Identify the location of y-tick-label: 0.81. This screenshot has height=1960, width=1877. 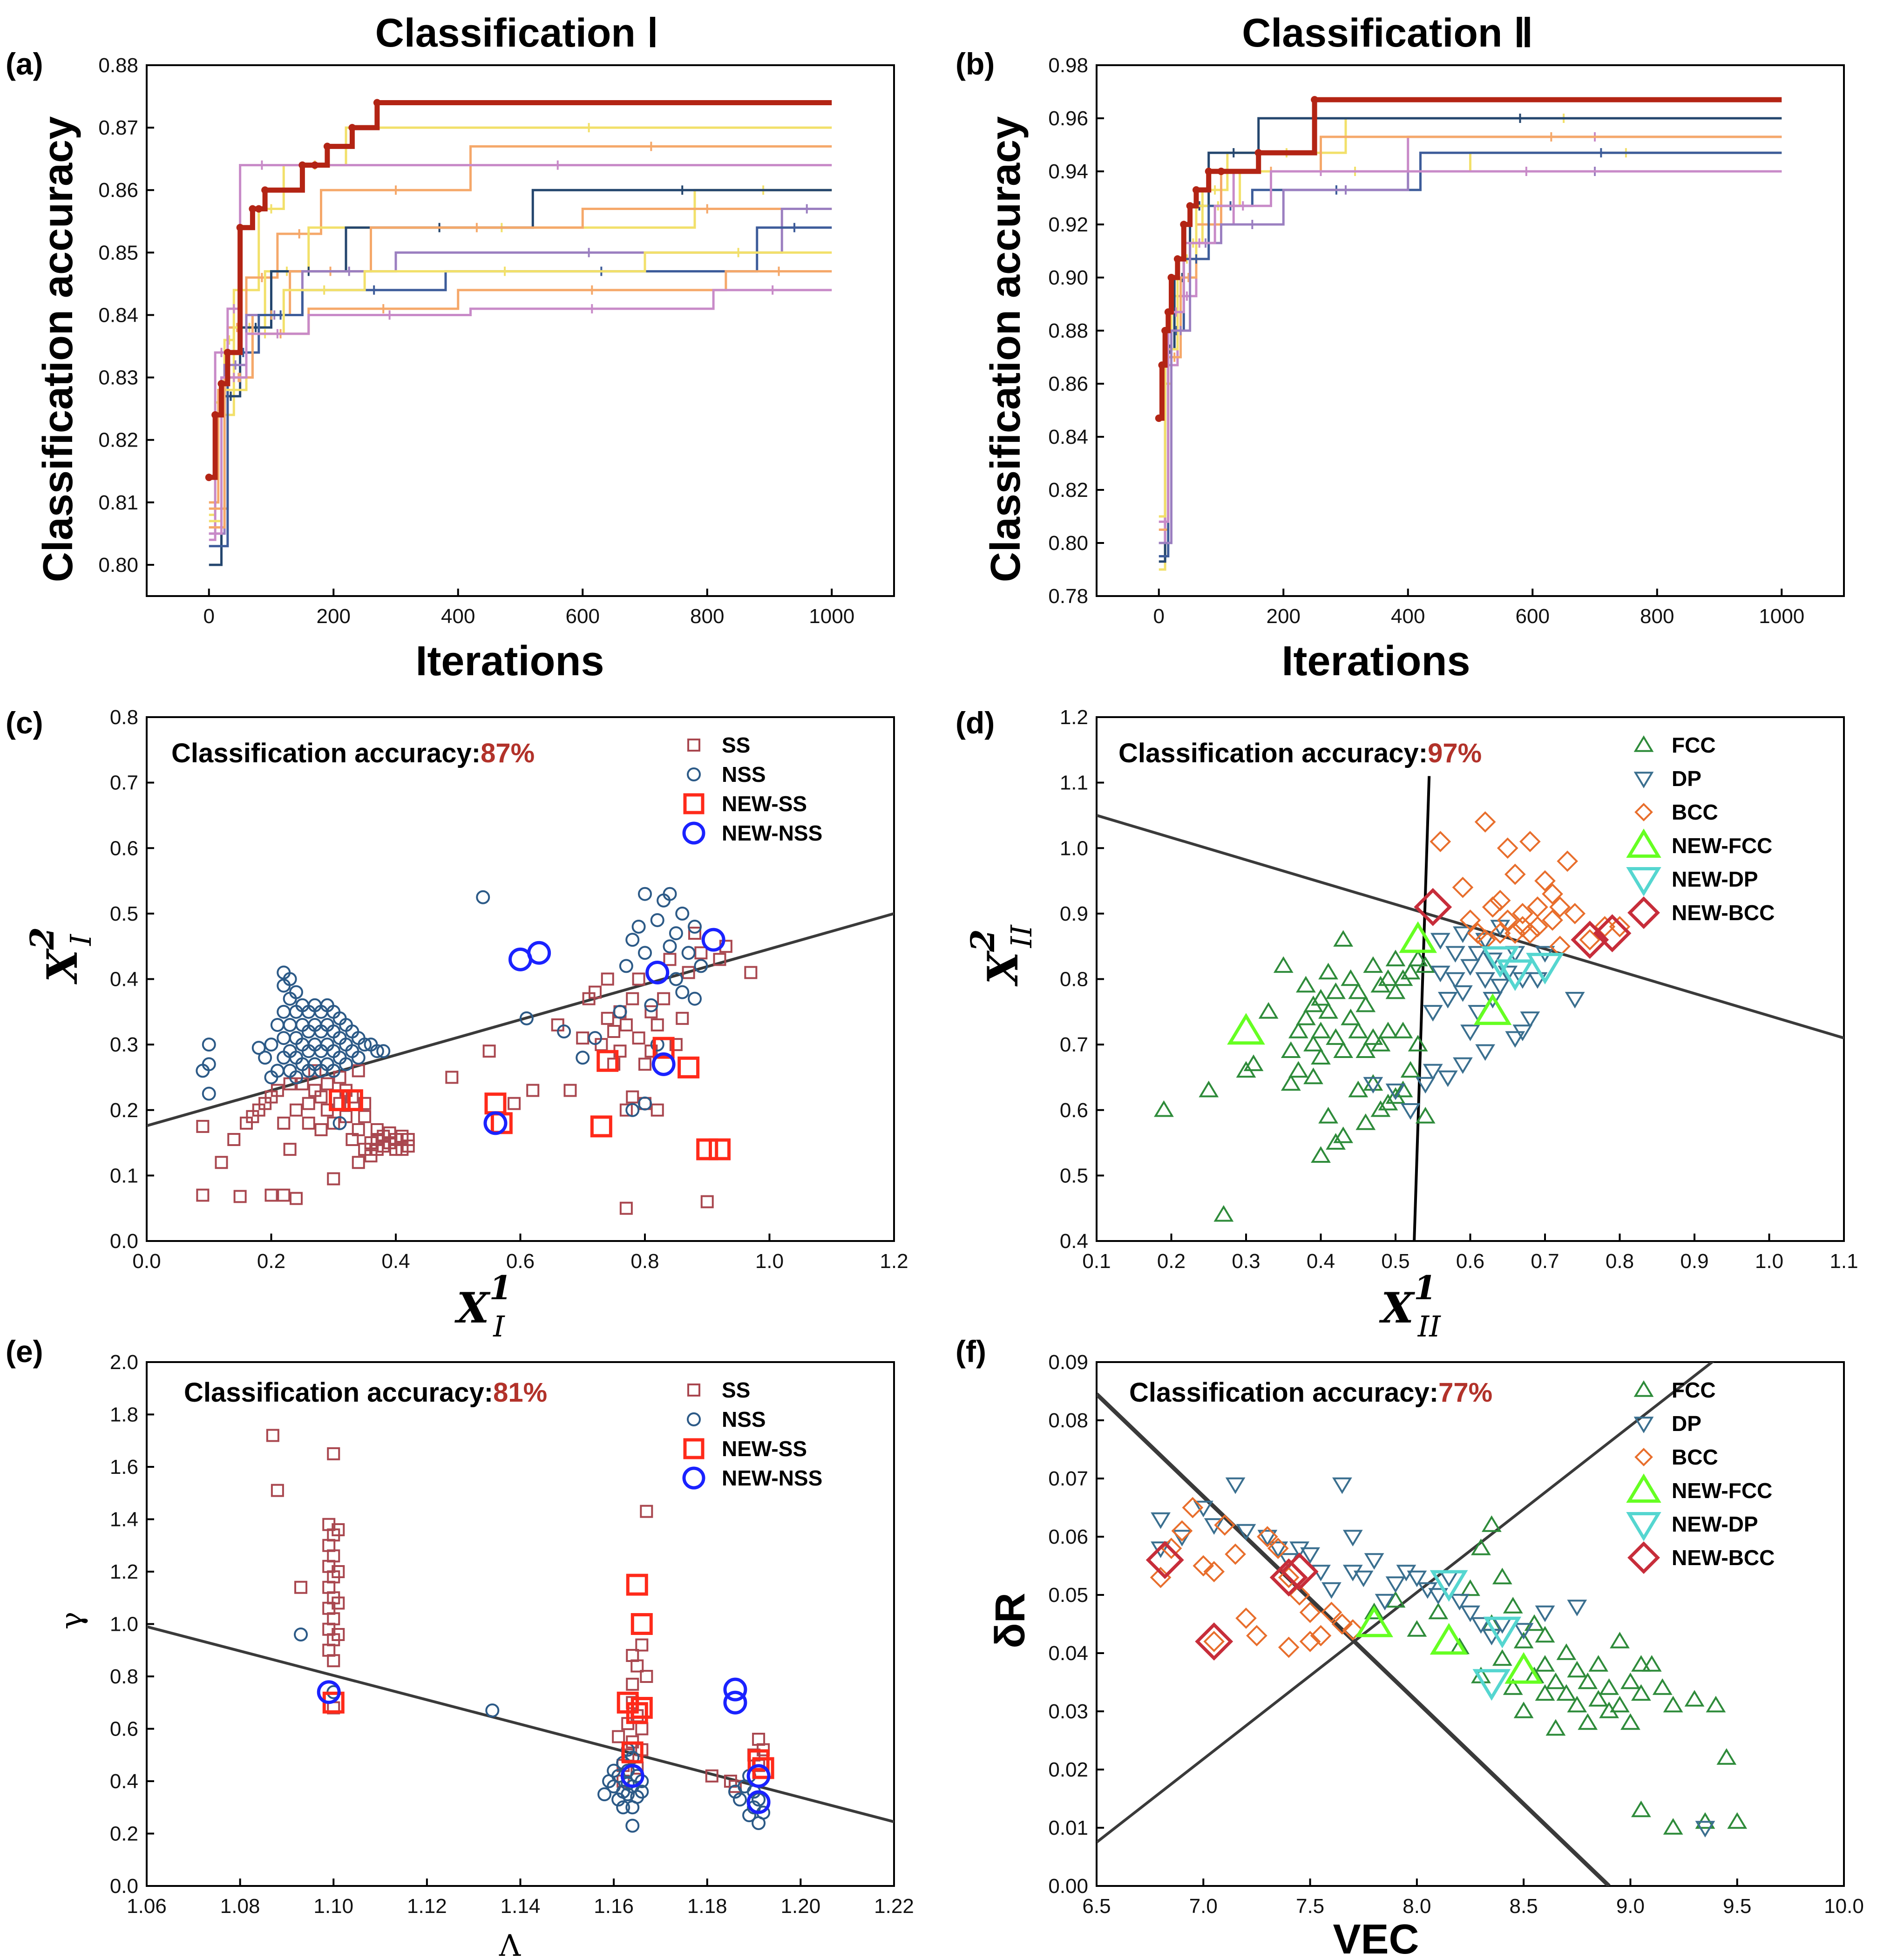
(118, 503).